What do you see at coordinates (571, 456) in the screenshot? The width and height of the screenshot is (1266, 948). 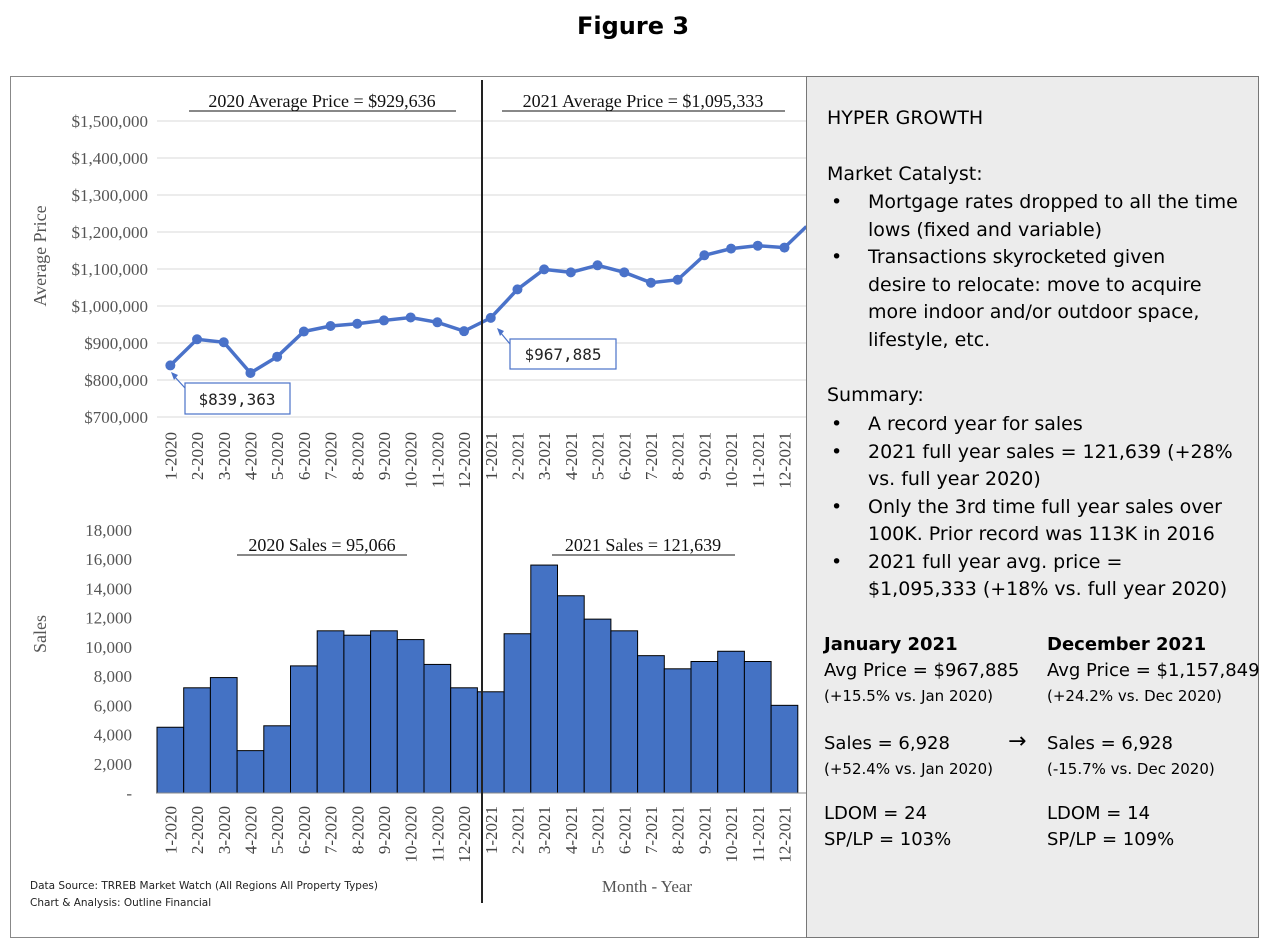 I see `price-x-tick-label: 4-2021` at bounding box center [571, 456].